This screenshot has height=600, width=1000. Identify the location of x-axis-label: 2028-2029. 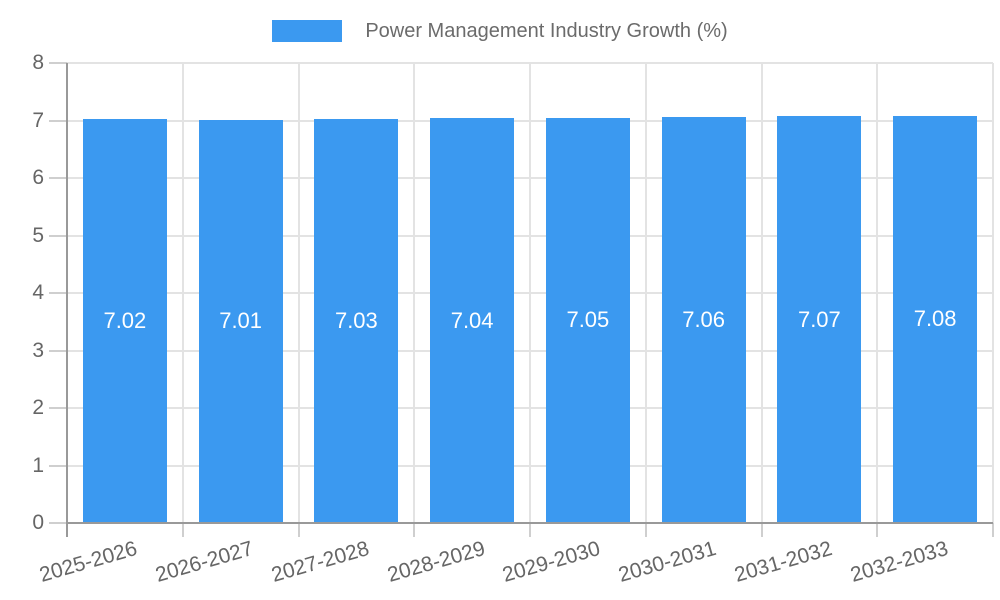
(436, 562).